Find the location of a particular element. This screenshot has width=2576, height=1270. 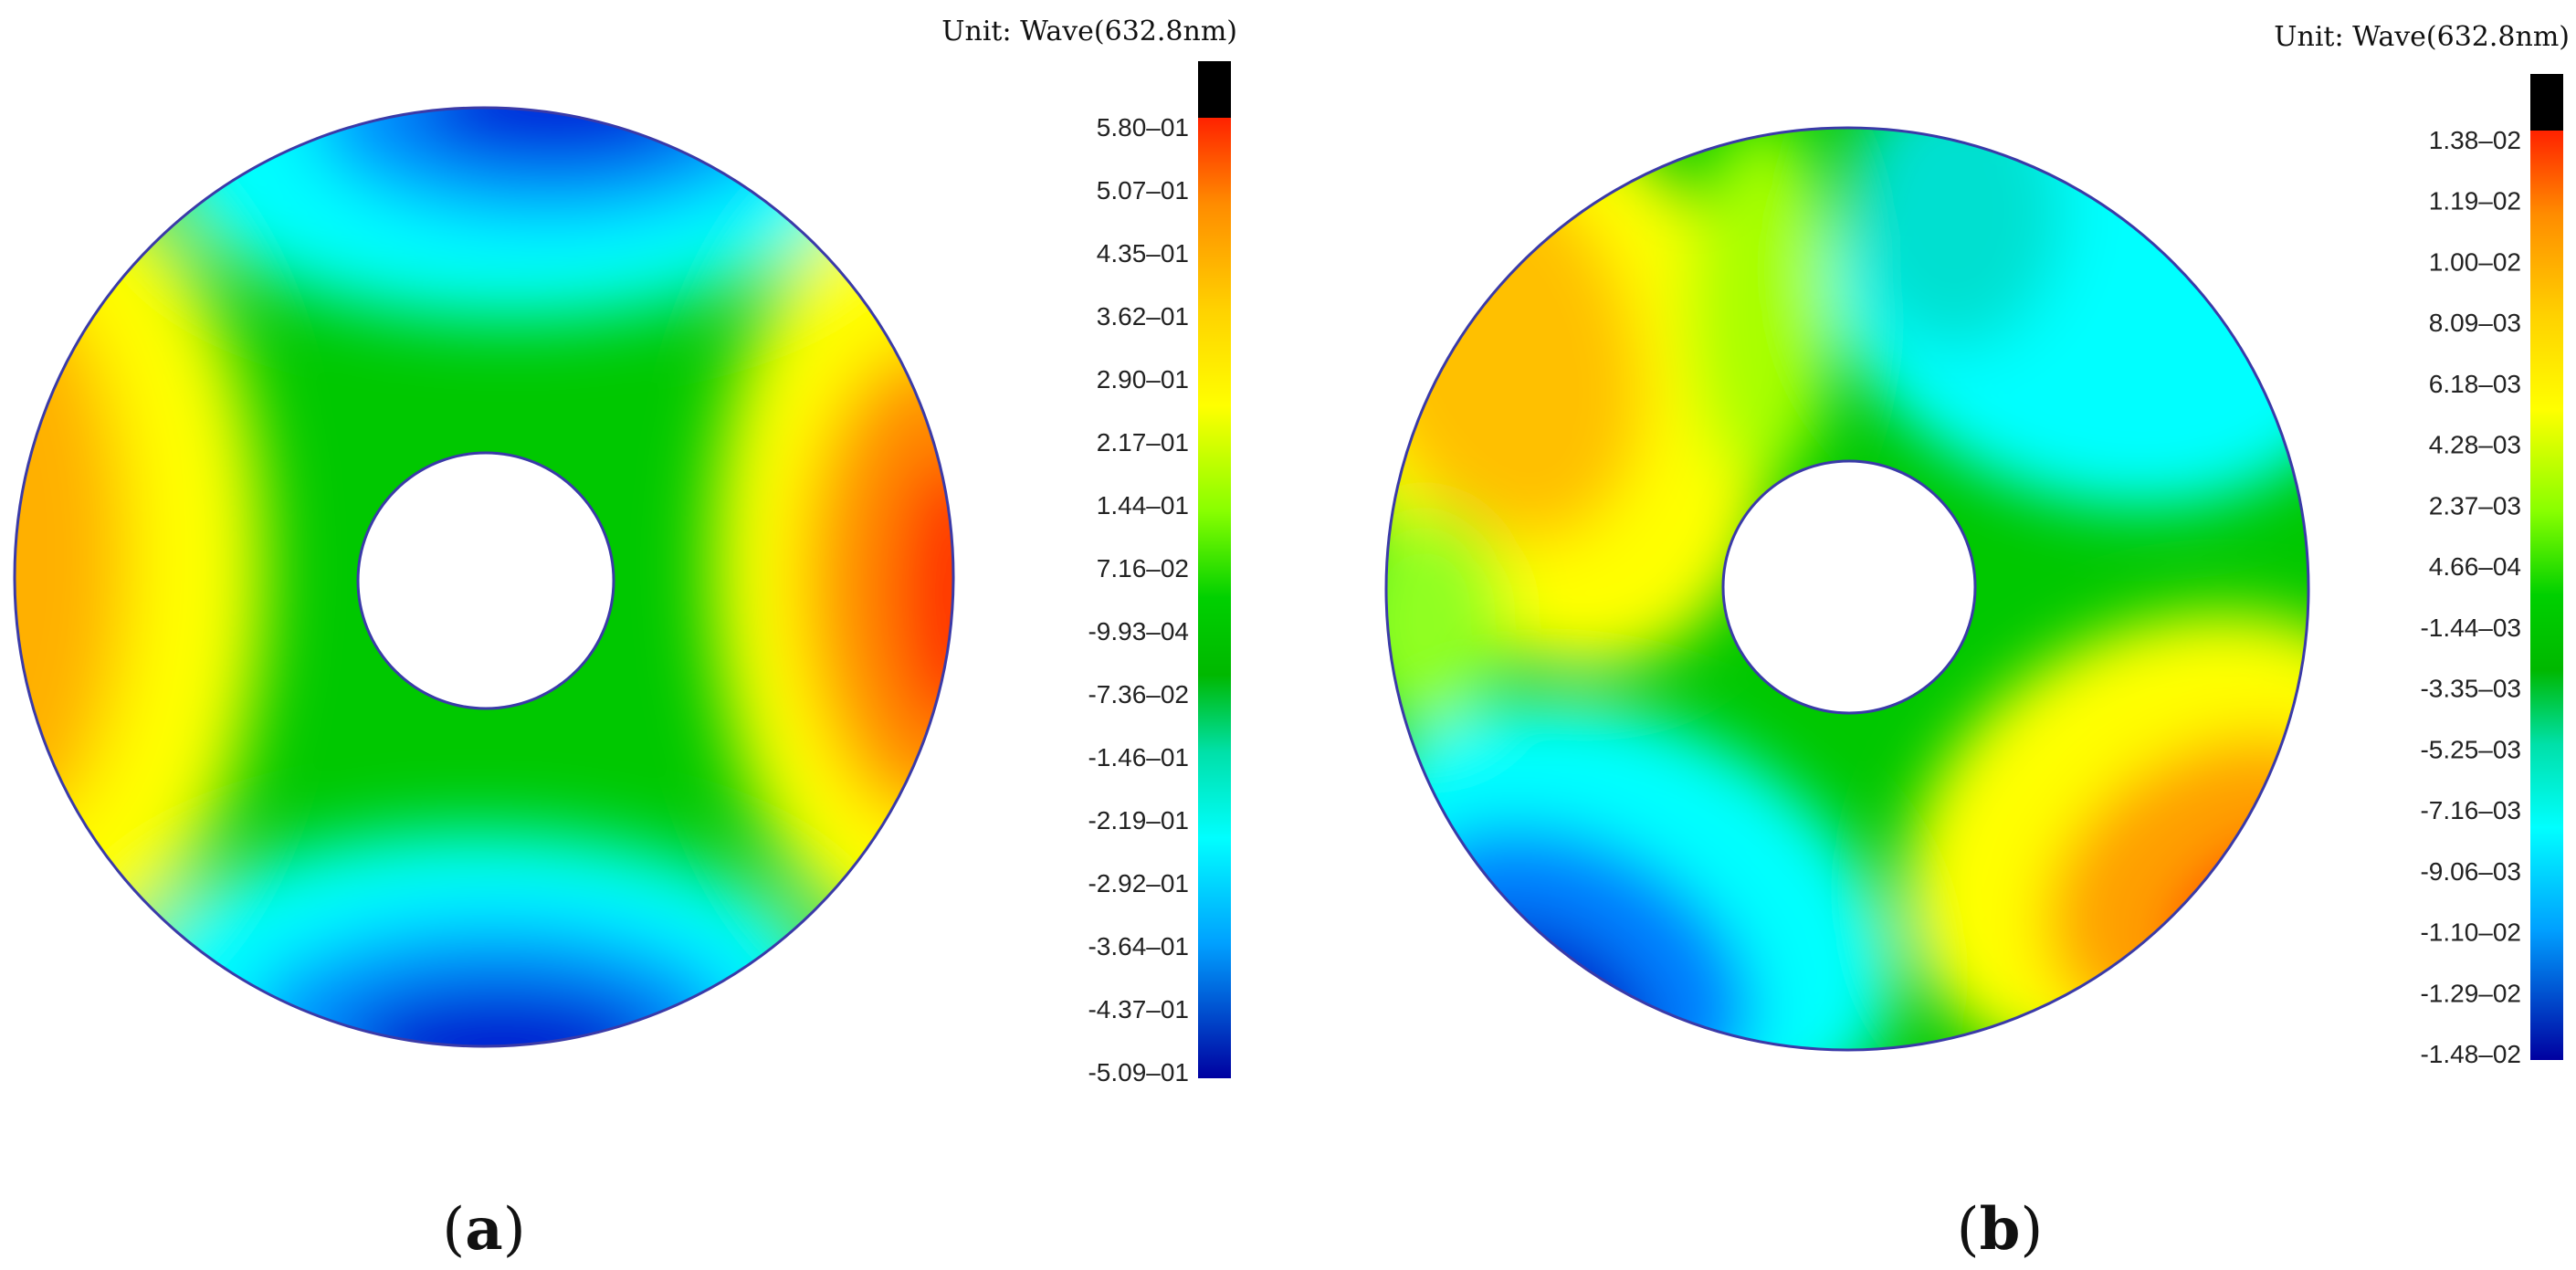

colorbar-title-b: Unit: Wave(632.8nm) is located at coordinates (2422, 37).